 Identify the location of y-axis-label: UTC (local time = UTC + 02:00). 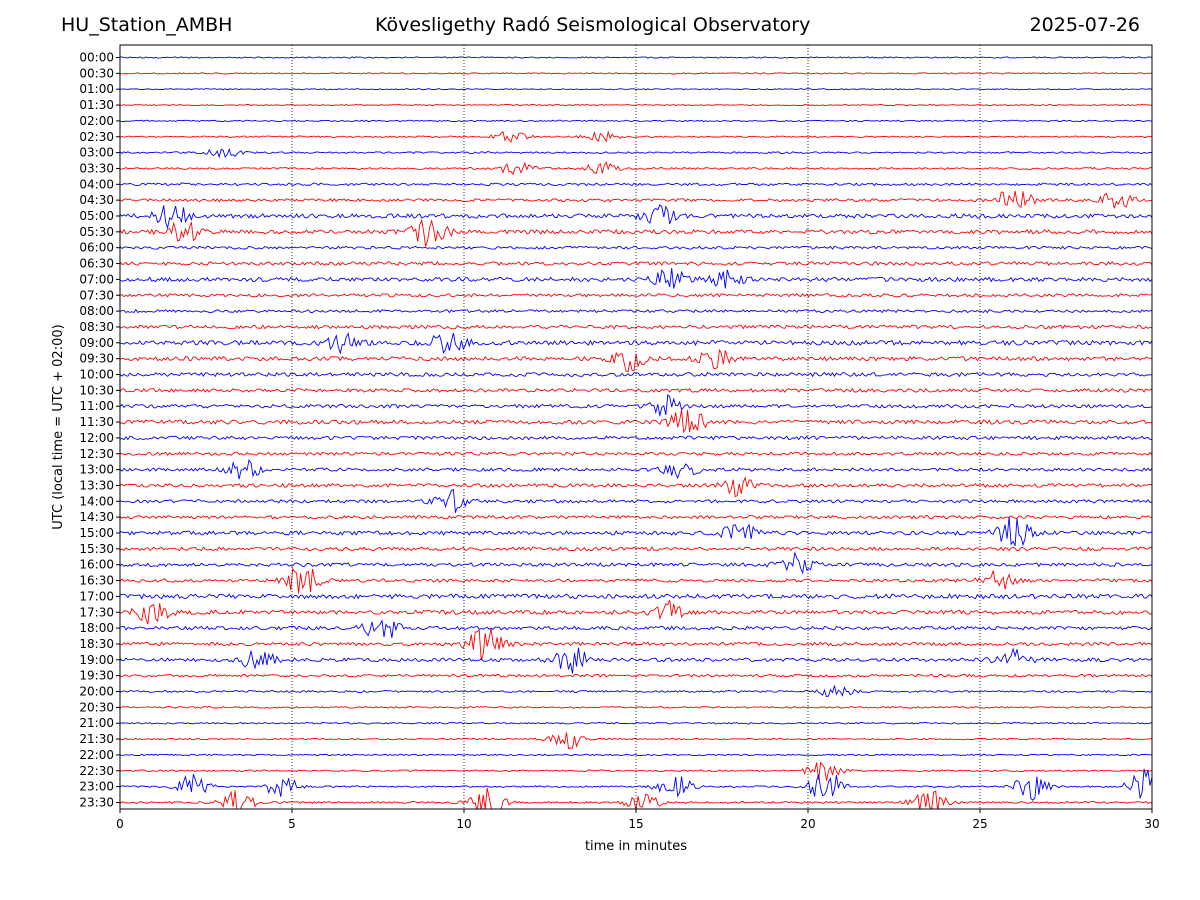
(58, 426).